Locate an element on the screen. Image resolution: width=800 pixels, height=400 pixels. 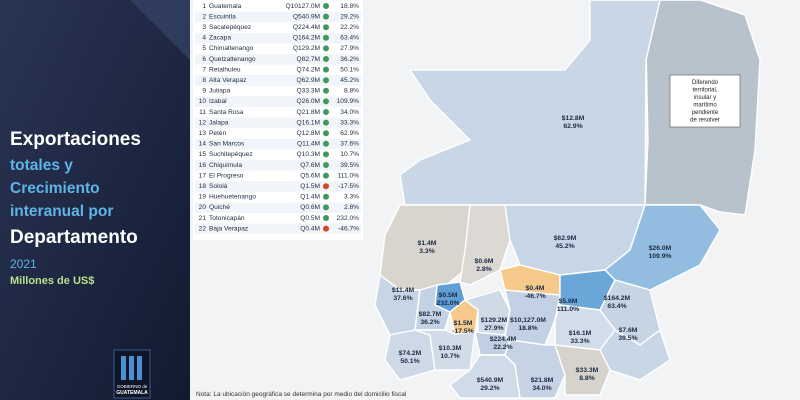
row-growth: 27.9% is located at coordinates (349, 48).